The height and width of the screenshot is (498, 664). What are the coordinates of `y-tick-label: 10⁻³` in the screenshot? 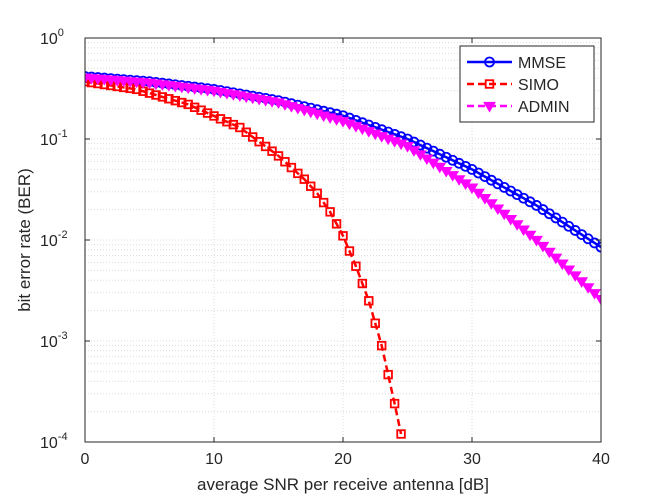 It's located at (54, 340).